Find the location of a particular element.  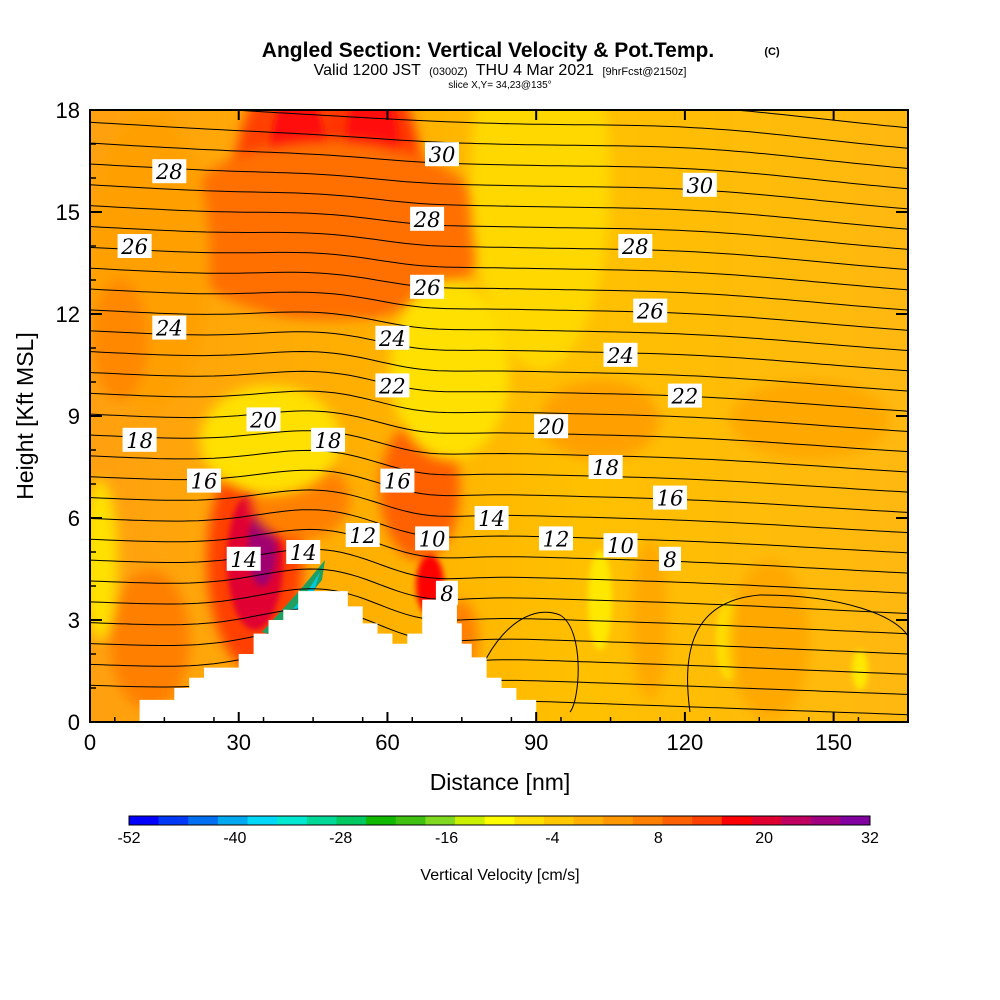

y-tick-label: 12 is located at coordinates (68, 314).